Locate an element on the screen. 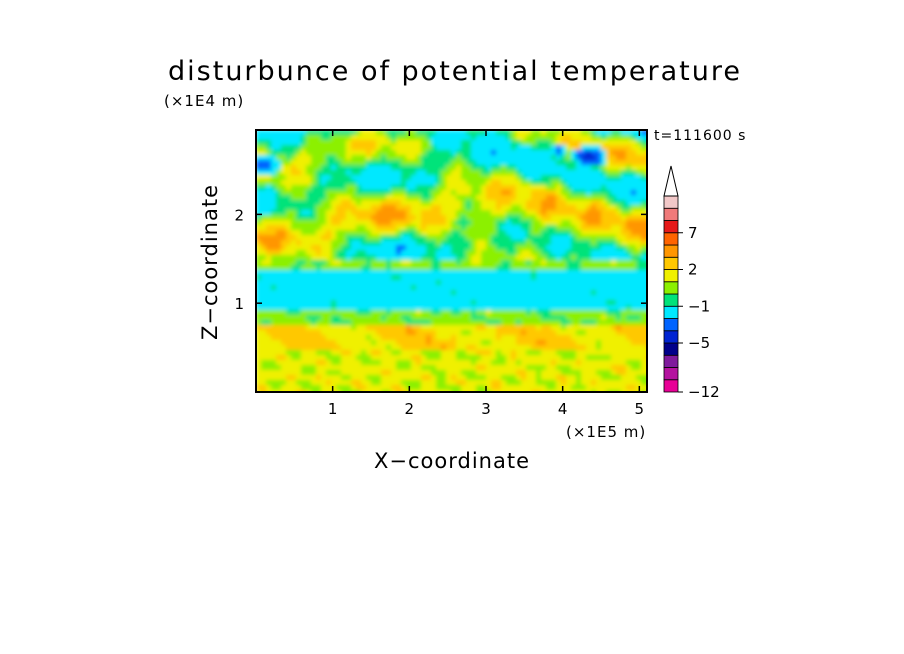 The image size is (904, 654). colorbar-tick-label: 7 is located at coordinates (693, 233).